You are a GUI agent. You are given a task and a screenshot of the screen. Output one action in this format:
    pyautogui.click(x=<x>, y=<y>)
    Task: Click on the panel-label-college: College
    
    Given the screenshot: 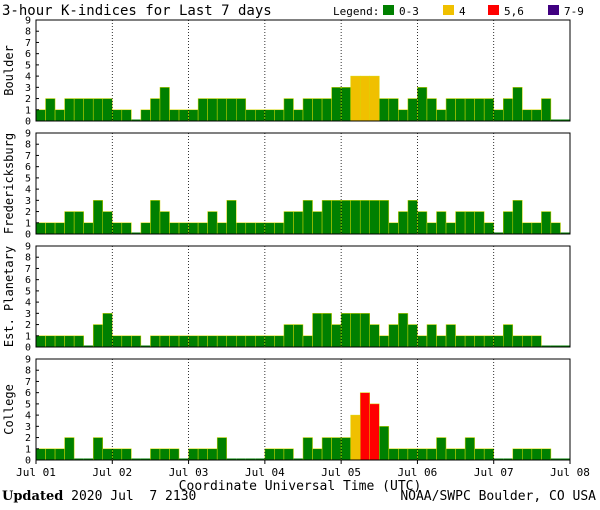 What is the action you would take?
    pyautogui.click(x=9, y=409)
    